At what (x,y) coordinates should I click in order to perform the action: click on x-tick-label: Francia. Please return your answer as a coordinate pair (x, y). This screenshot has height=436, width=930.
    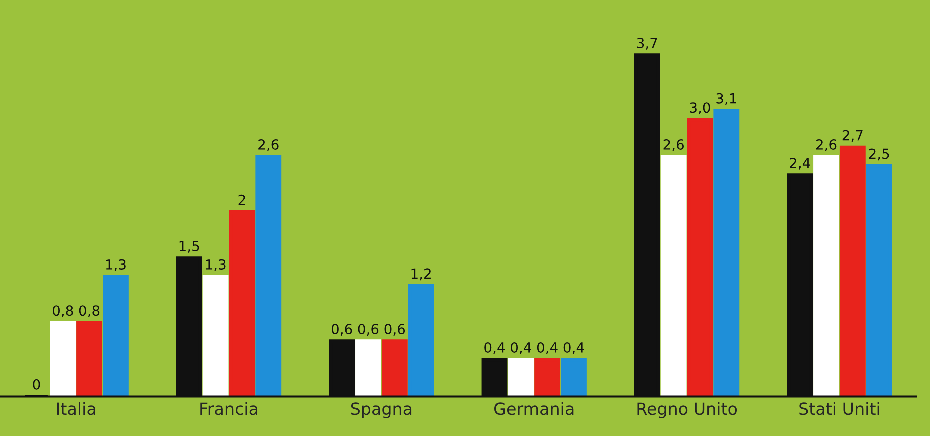
    Looking at the image, I should click on (229, 409).